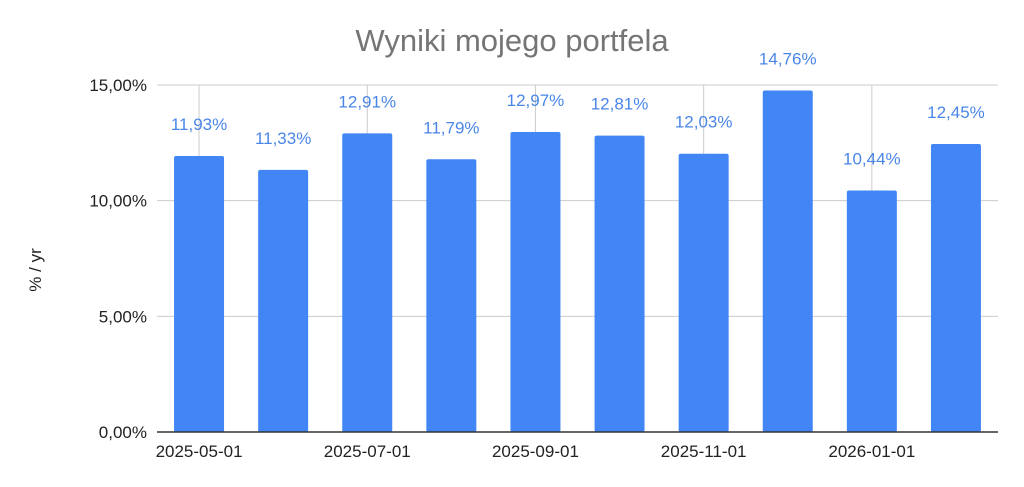  Describe the element at coordinates (367, 101) in the screenshot. I see `data-label: 12,91%` at that location.